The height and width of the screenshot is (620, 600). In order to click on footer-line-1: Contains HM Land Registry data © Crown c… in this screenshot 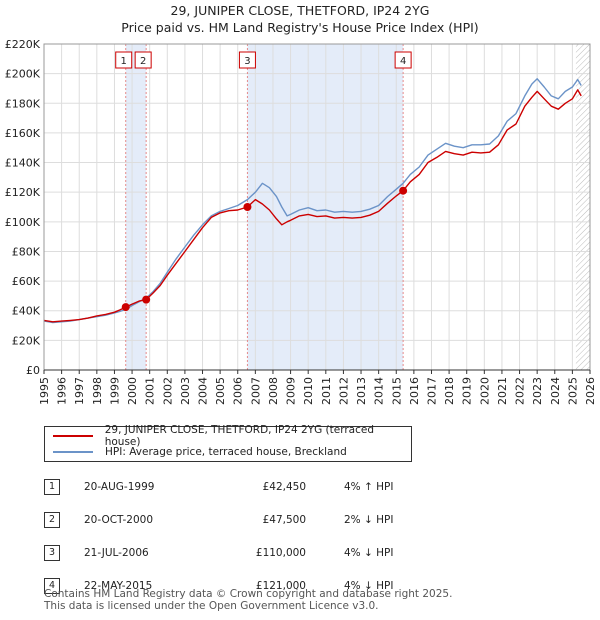, I will do `click(248, 594)`.